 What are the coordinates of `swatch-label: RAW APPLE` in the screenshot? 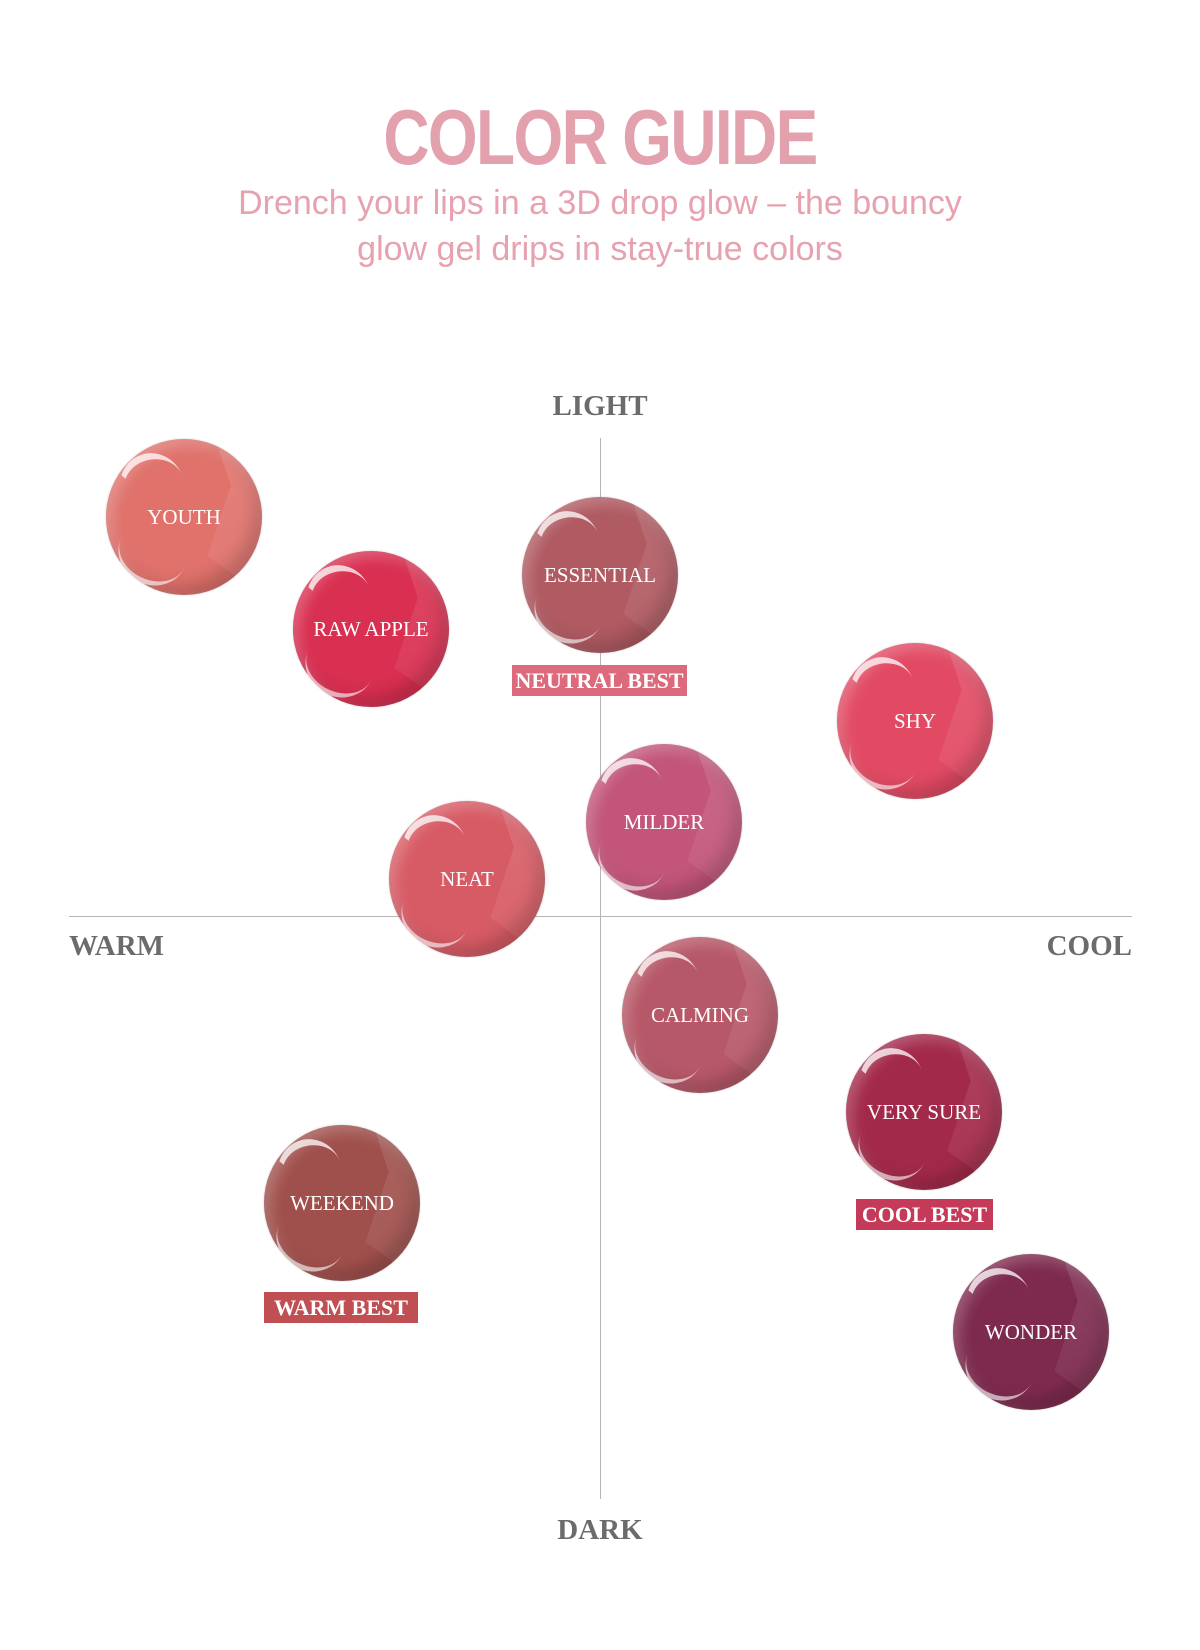 It's located at (371, 628).